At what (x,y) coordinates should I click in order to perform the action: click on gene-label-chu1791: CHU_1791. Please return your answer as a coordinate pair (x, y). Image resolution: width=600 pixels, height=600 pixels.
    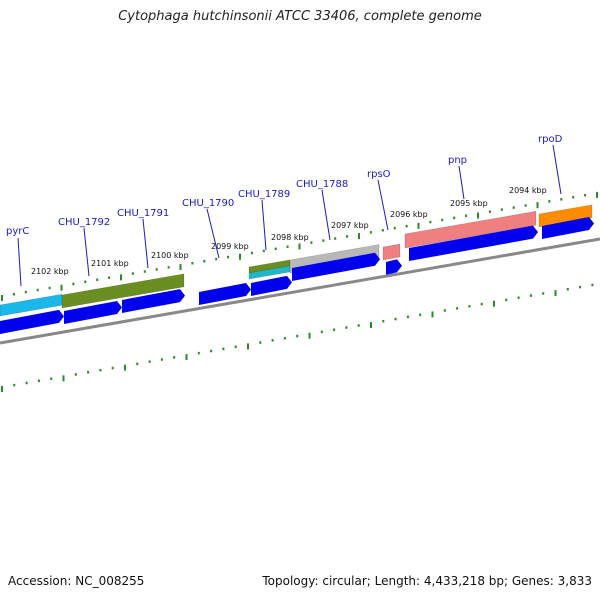
    Looking at the image, I should click on (143, 213).